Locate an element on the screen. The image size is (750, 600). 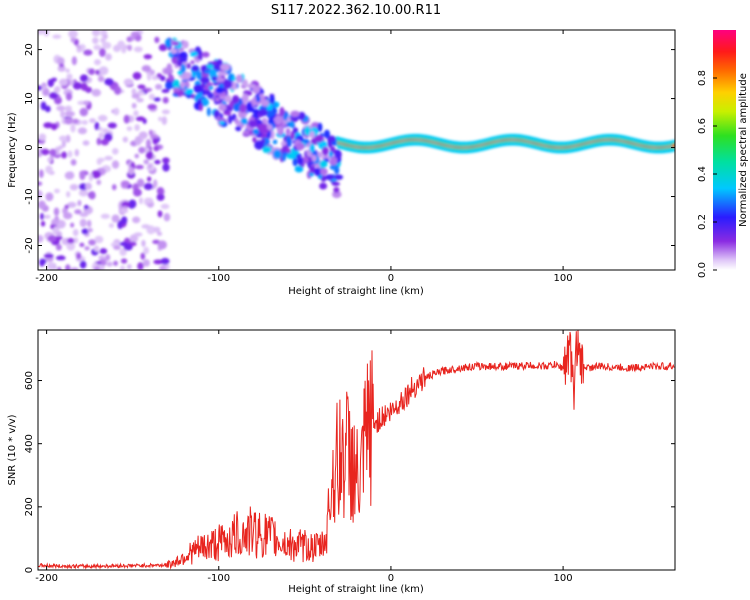
colorbar-tick-label: 0.8 is located at coordinates (702, 78).